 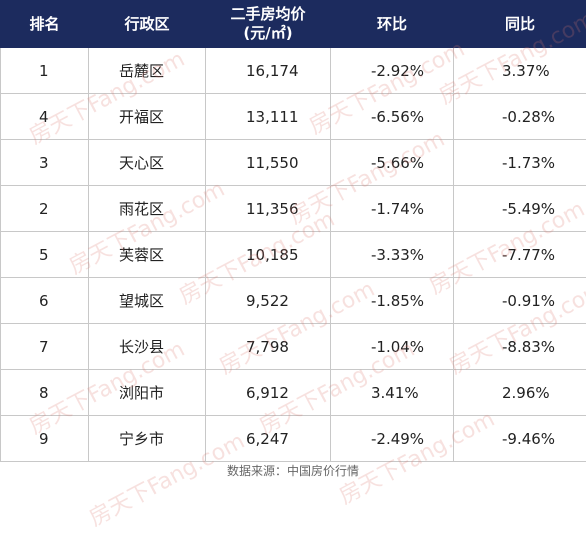 What do you see at coordinates (392, 439) in the screenshot?
I see `table-cell: -2.49%` at bounding box center [392, 439].